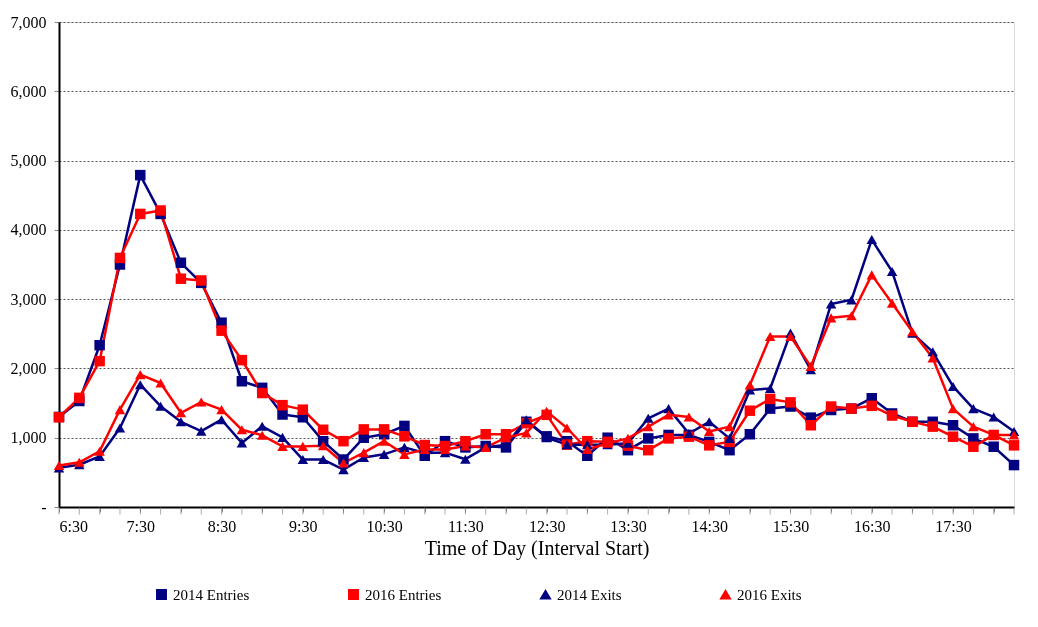 The image size is (1038, 627). I want to click on y-tick-label: 1,000, so click(28, 438).